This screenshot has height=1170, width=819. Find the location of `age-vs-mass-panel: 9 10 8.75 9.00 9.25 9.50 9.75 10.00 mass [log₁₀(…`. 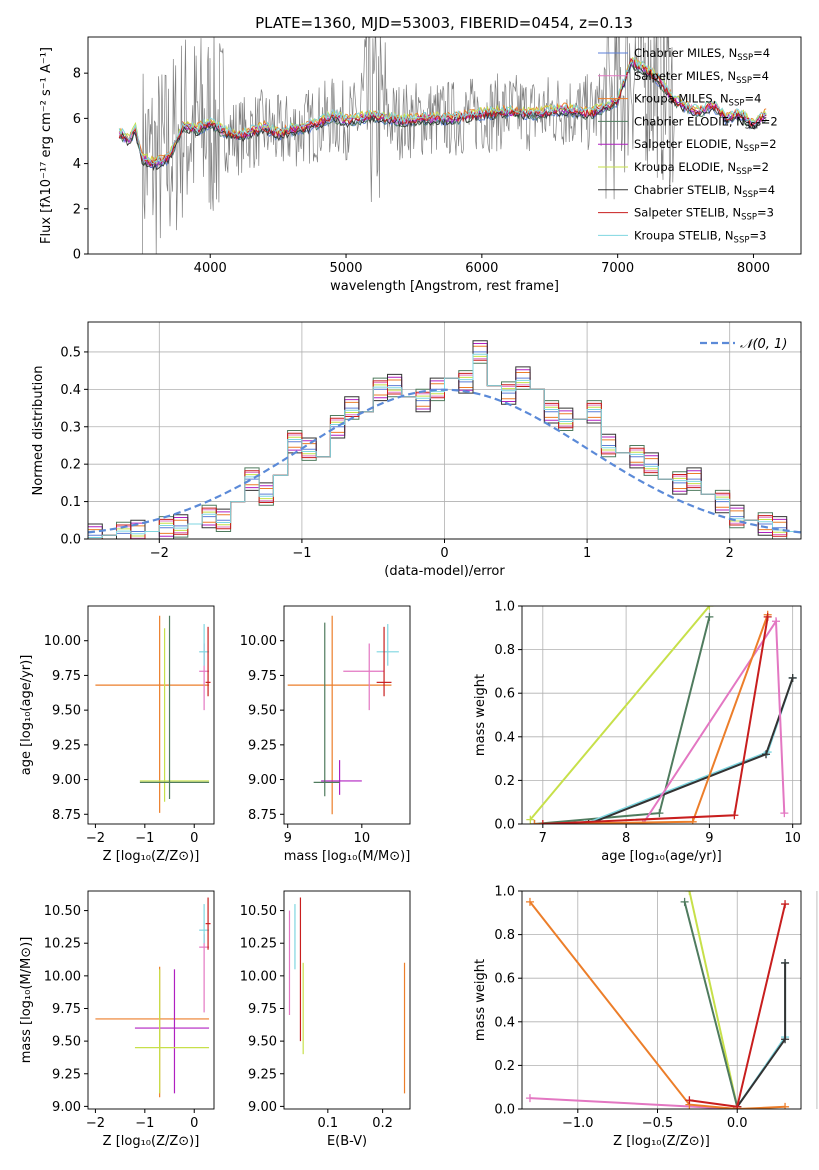

age-vs-mass-panel: 9 10 8.75 9.00 9.25 9.50 9.75 10.00 mass [log₁₀(… is located at coordinates (325, 734).